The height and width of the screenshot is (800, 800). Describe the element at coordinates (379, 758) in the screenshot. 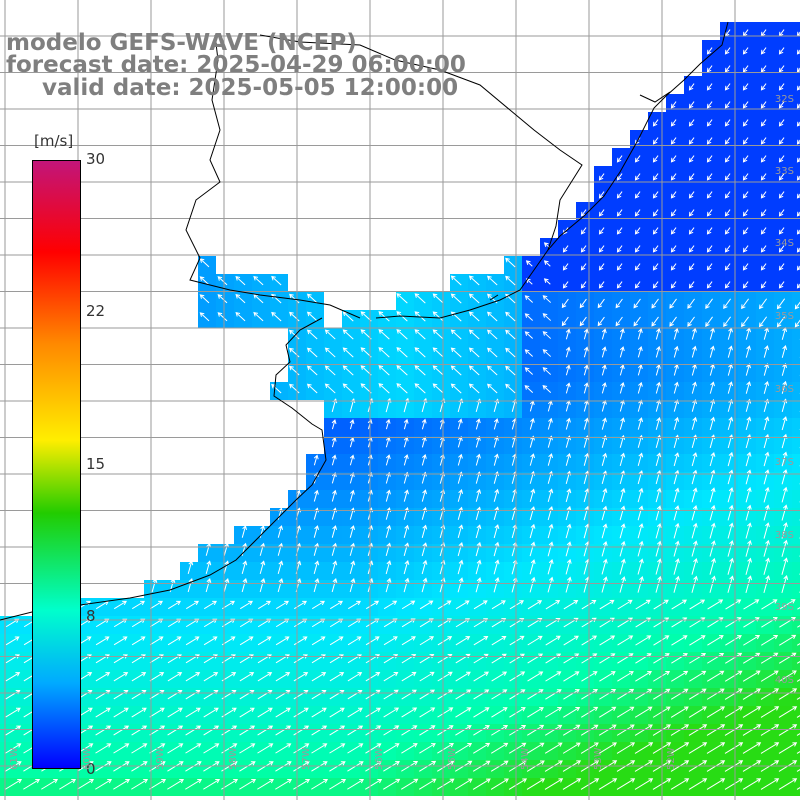

I see `lon-label: 56W` at that location.